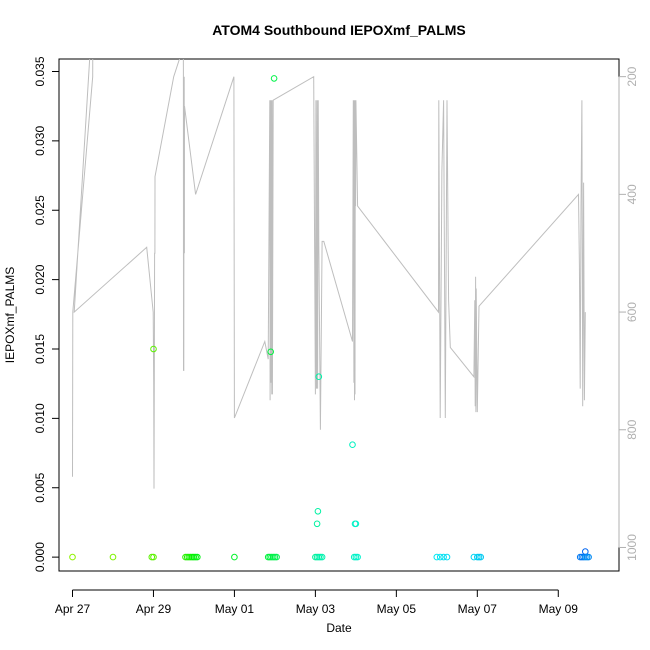 Image resolution: width=650 pixels, height=650 pixels. What do you see at coordinates (339, 30) in the screenshot?
I see `chart-title: ATOM4 Southbound IEPOXmf_PALMS` at bounding box center [339, 30].